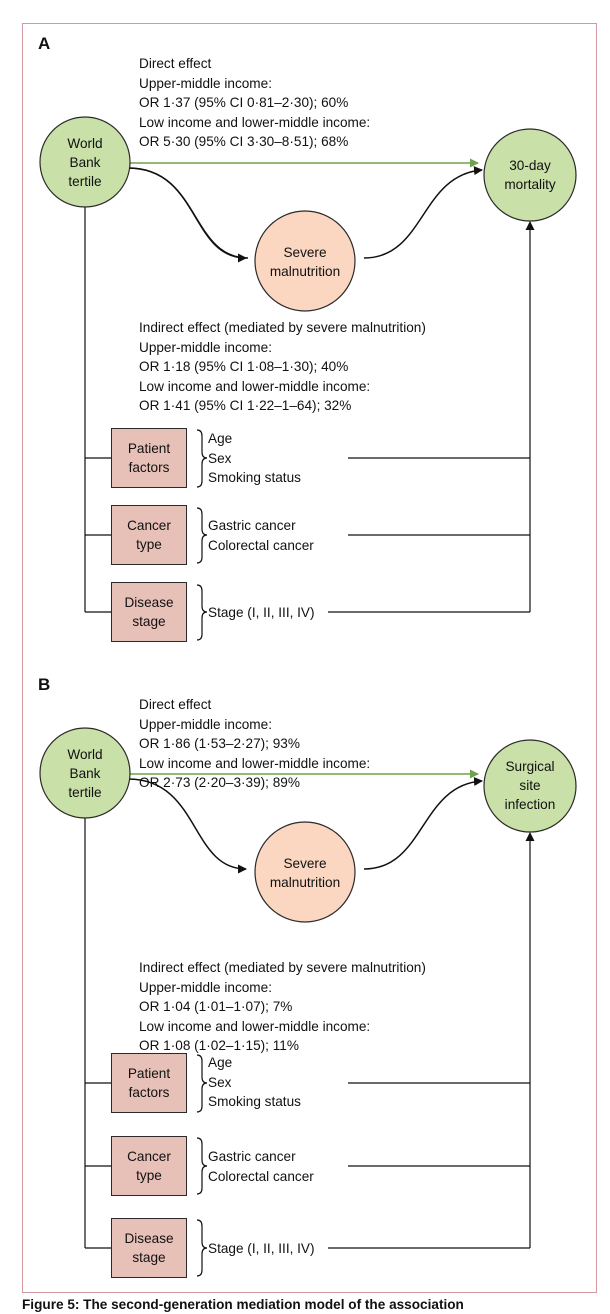  I want to click on panel-a-patient-factors-items: Age Sex Smoking status, so click(254, 458).